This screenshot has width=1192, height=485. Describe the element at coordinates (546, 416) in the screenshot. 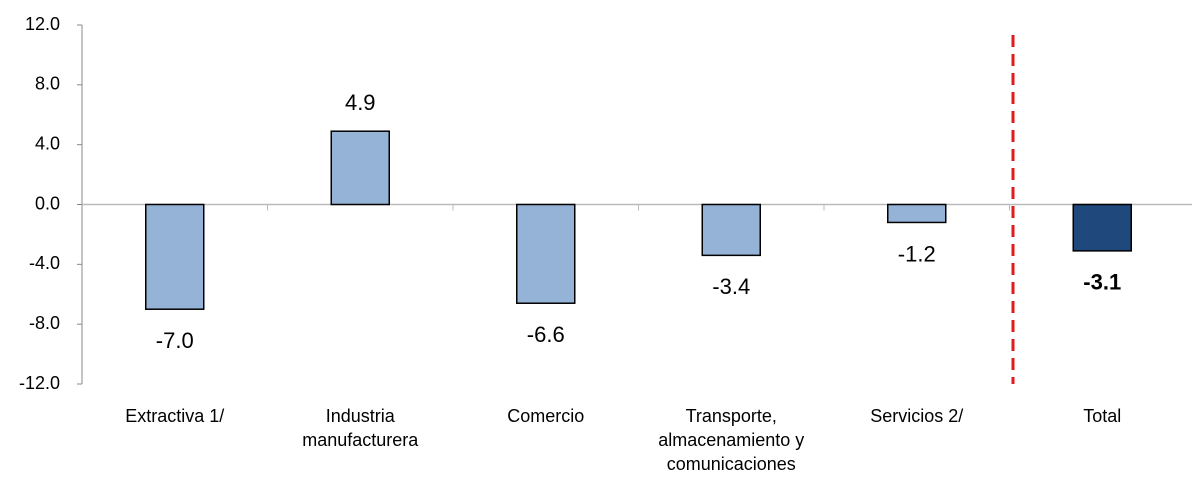

I see `x-tick-label: Comercio` at that location.